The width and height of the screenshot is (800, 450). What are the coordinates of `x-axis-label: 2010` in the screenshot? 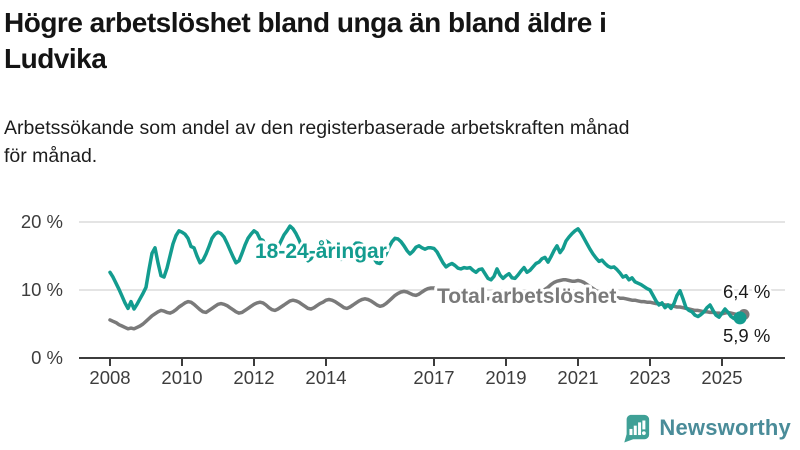 It's located at (181, 377).